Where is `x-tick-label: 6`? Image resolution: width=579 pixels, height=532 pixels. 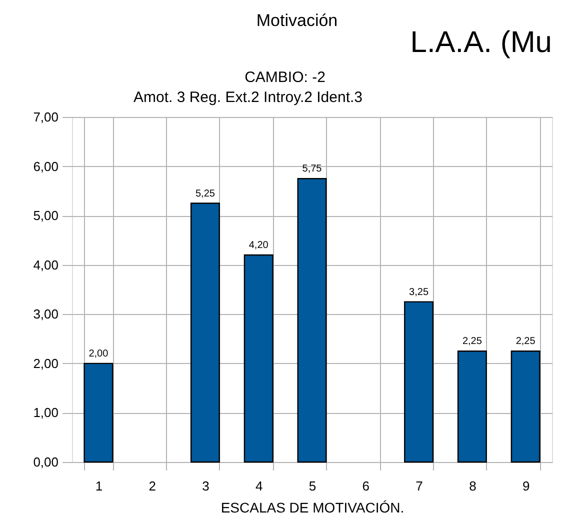 x-tick-label: 6 is located at coordinates (366, 486).